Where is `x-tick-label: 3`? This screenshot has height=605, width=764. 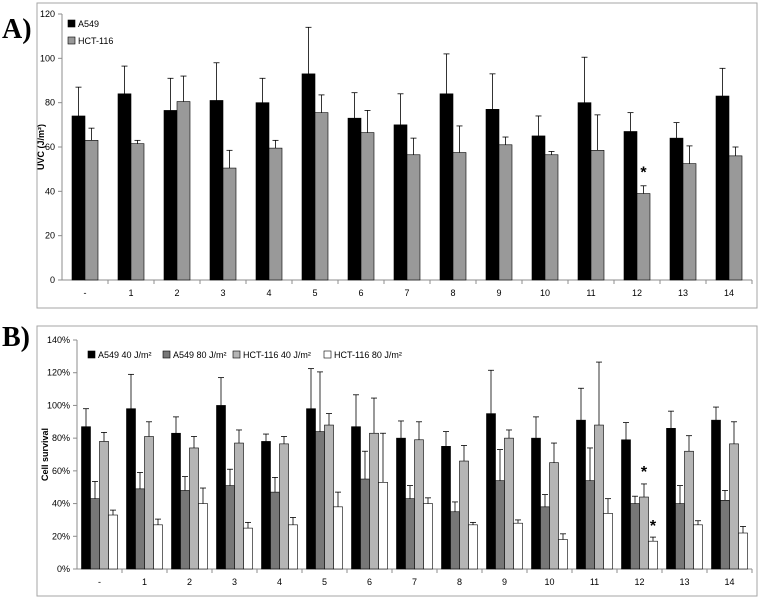 x-tick-label: 3 is located at coordinates (222, 293).